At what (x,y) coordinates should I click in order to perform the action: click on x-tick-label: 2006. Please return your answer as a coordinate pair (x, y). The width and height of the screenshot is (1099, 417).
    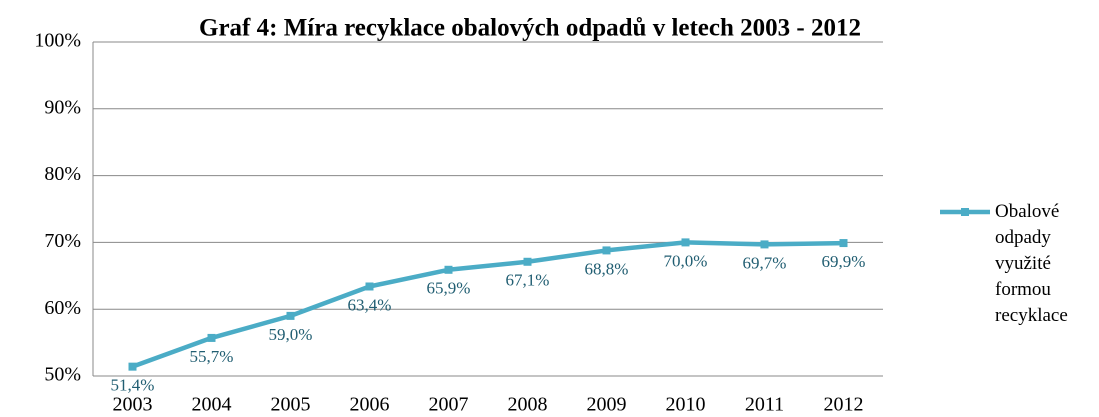
    Looking at the image, I should click on (370, 405).